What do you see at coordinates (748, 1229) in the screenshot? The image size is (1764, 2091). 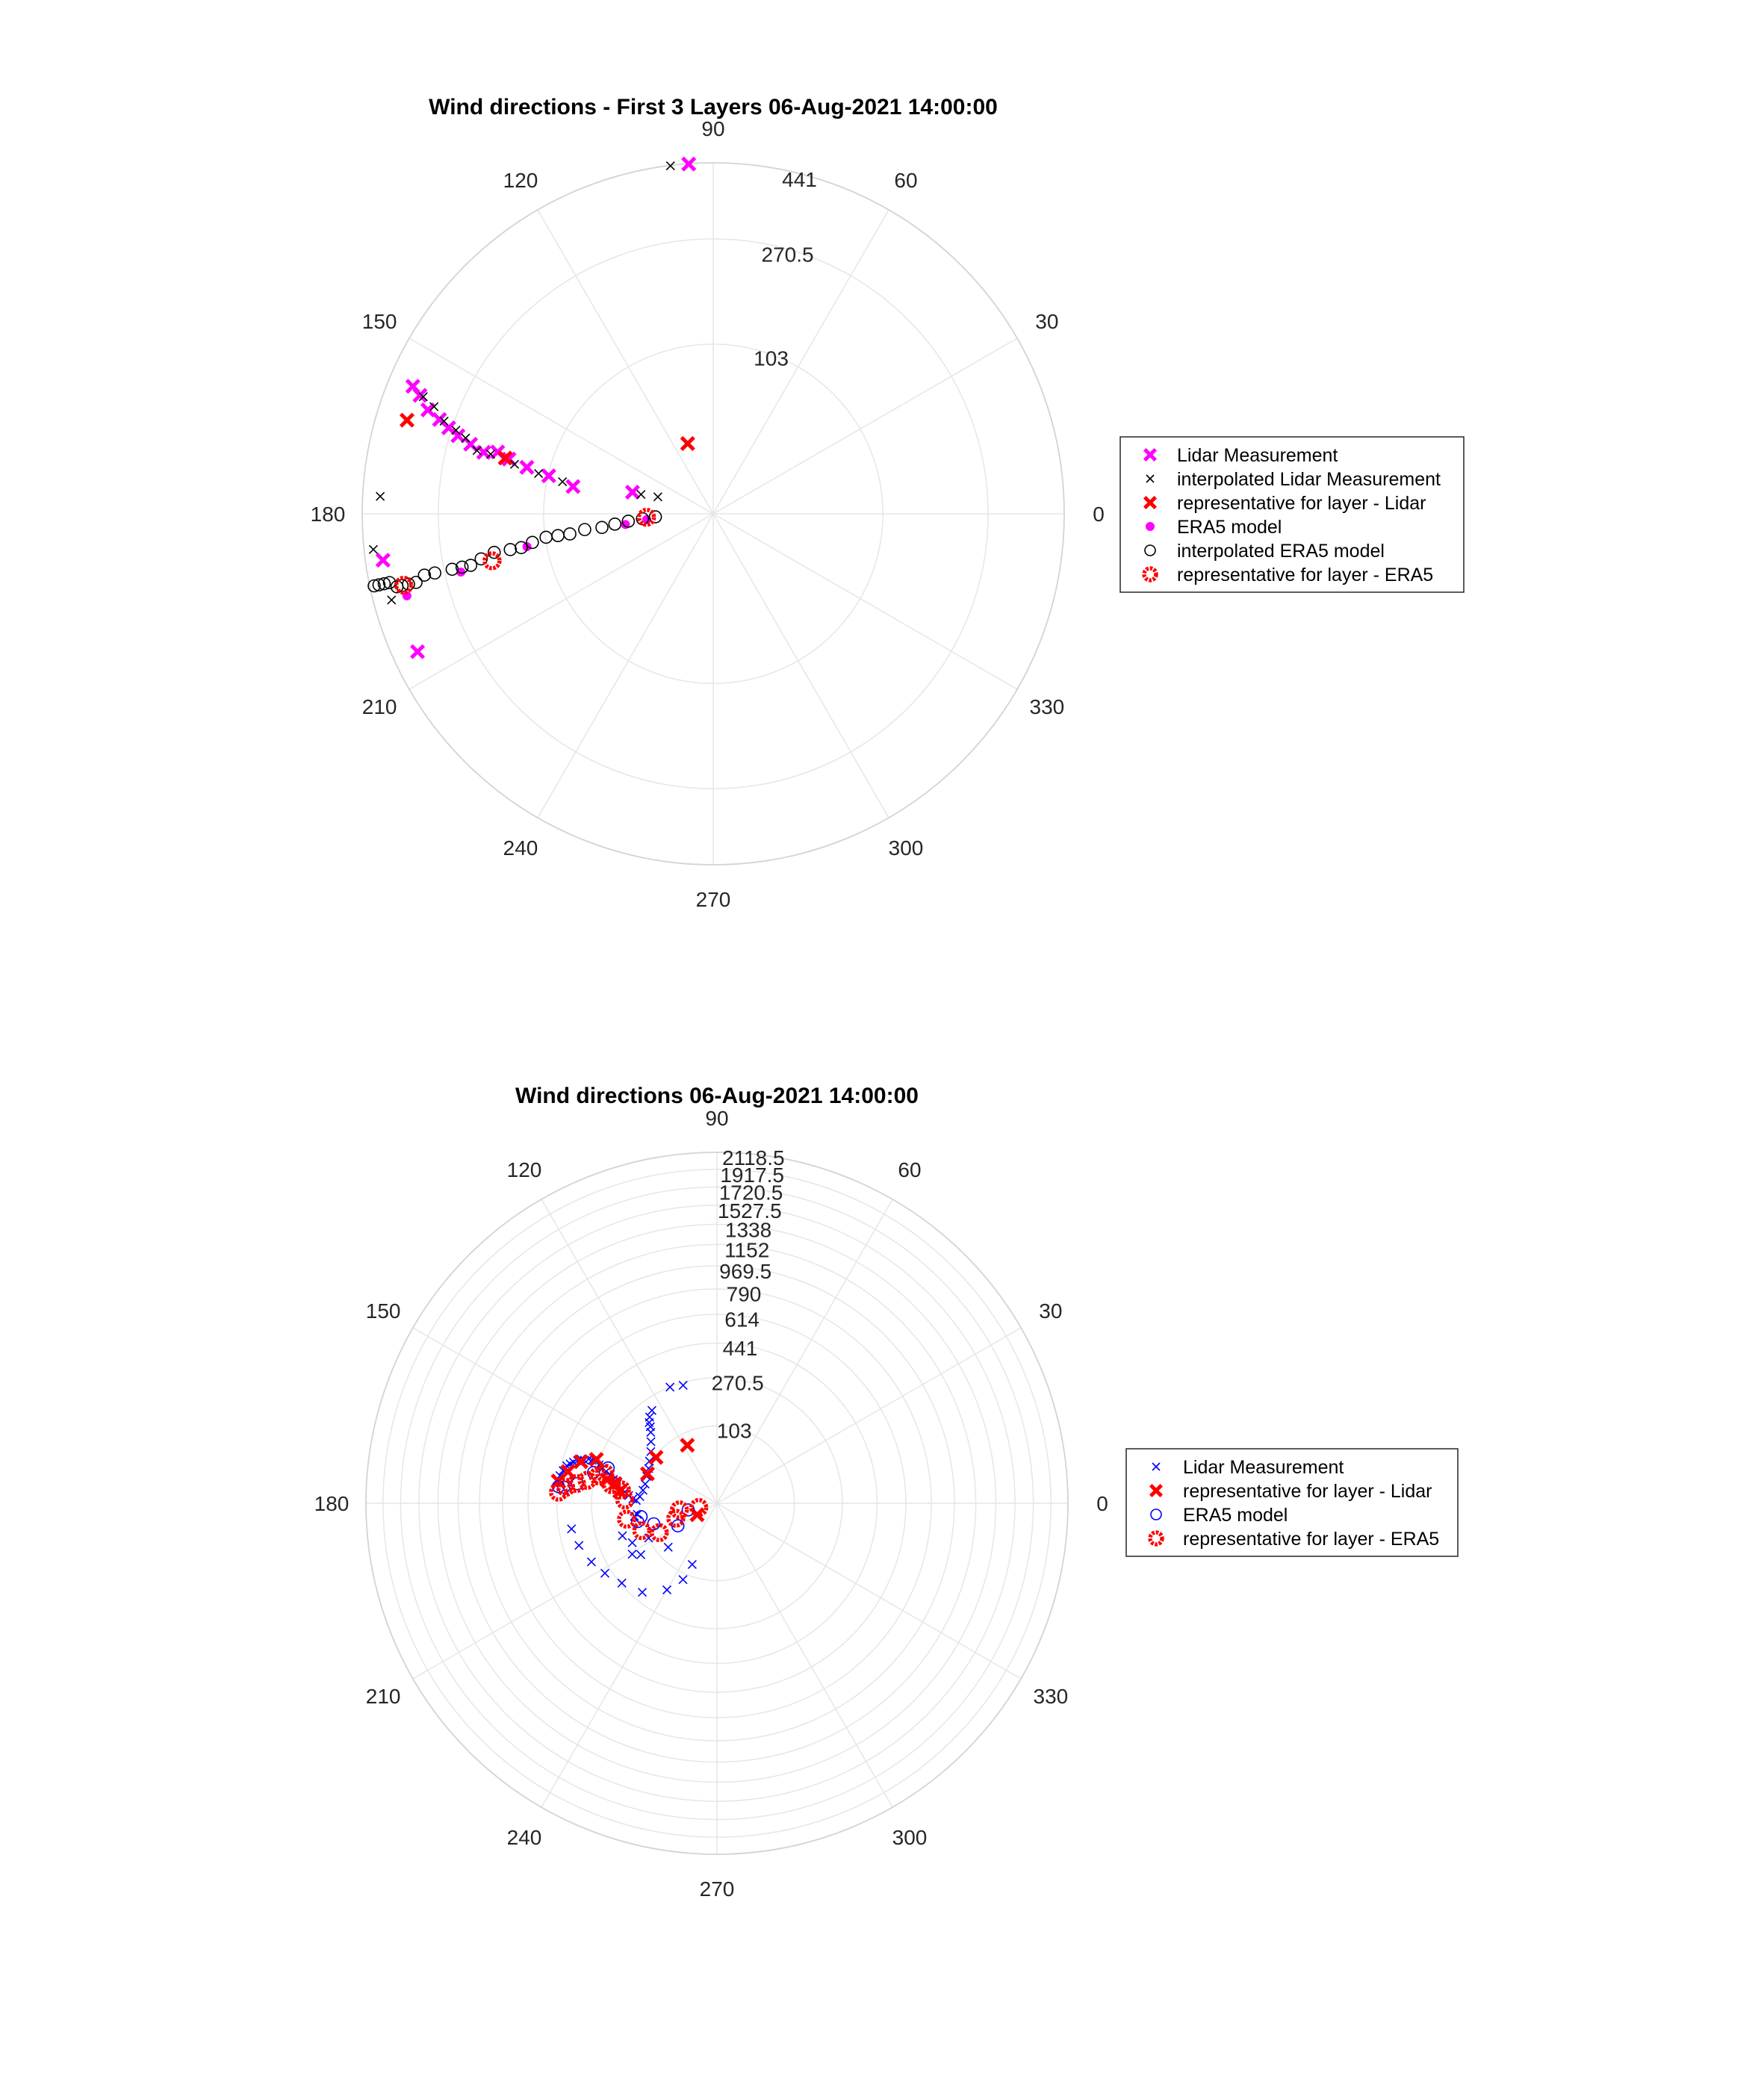 I see `r-tick-label: 1338` at bounding box center [748, 1229].